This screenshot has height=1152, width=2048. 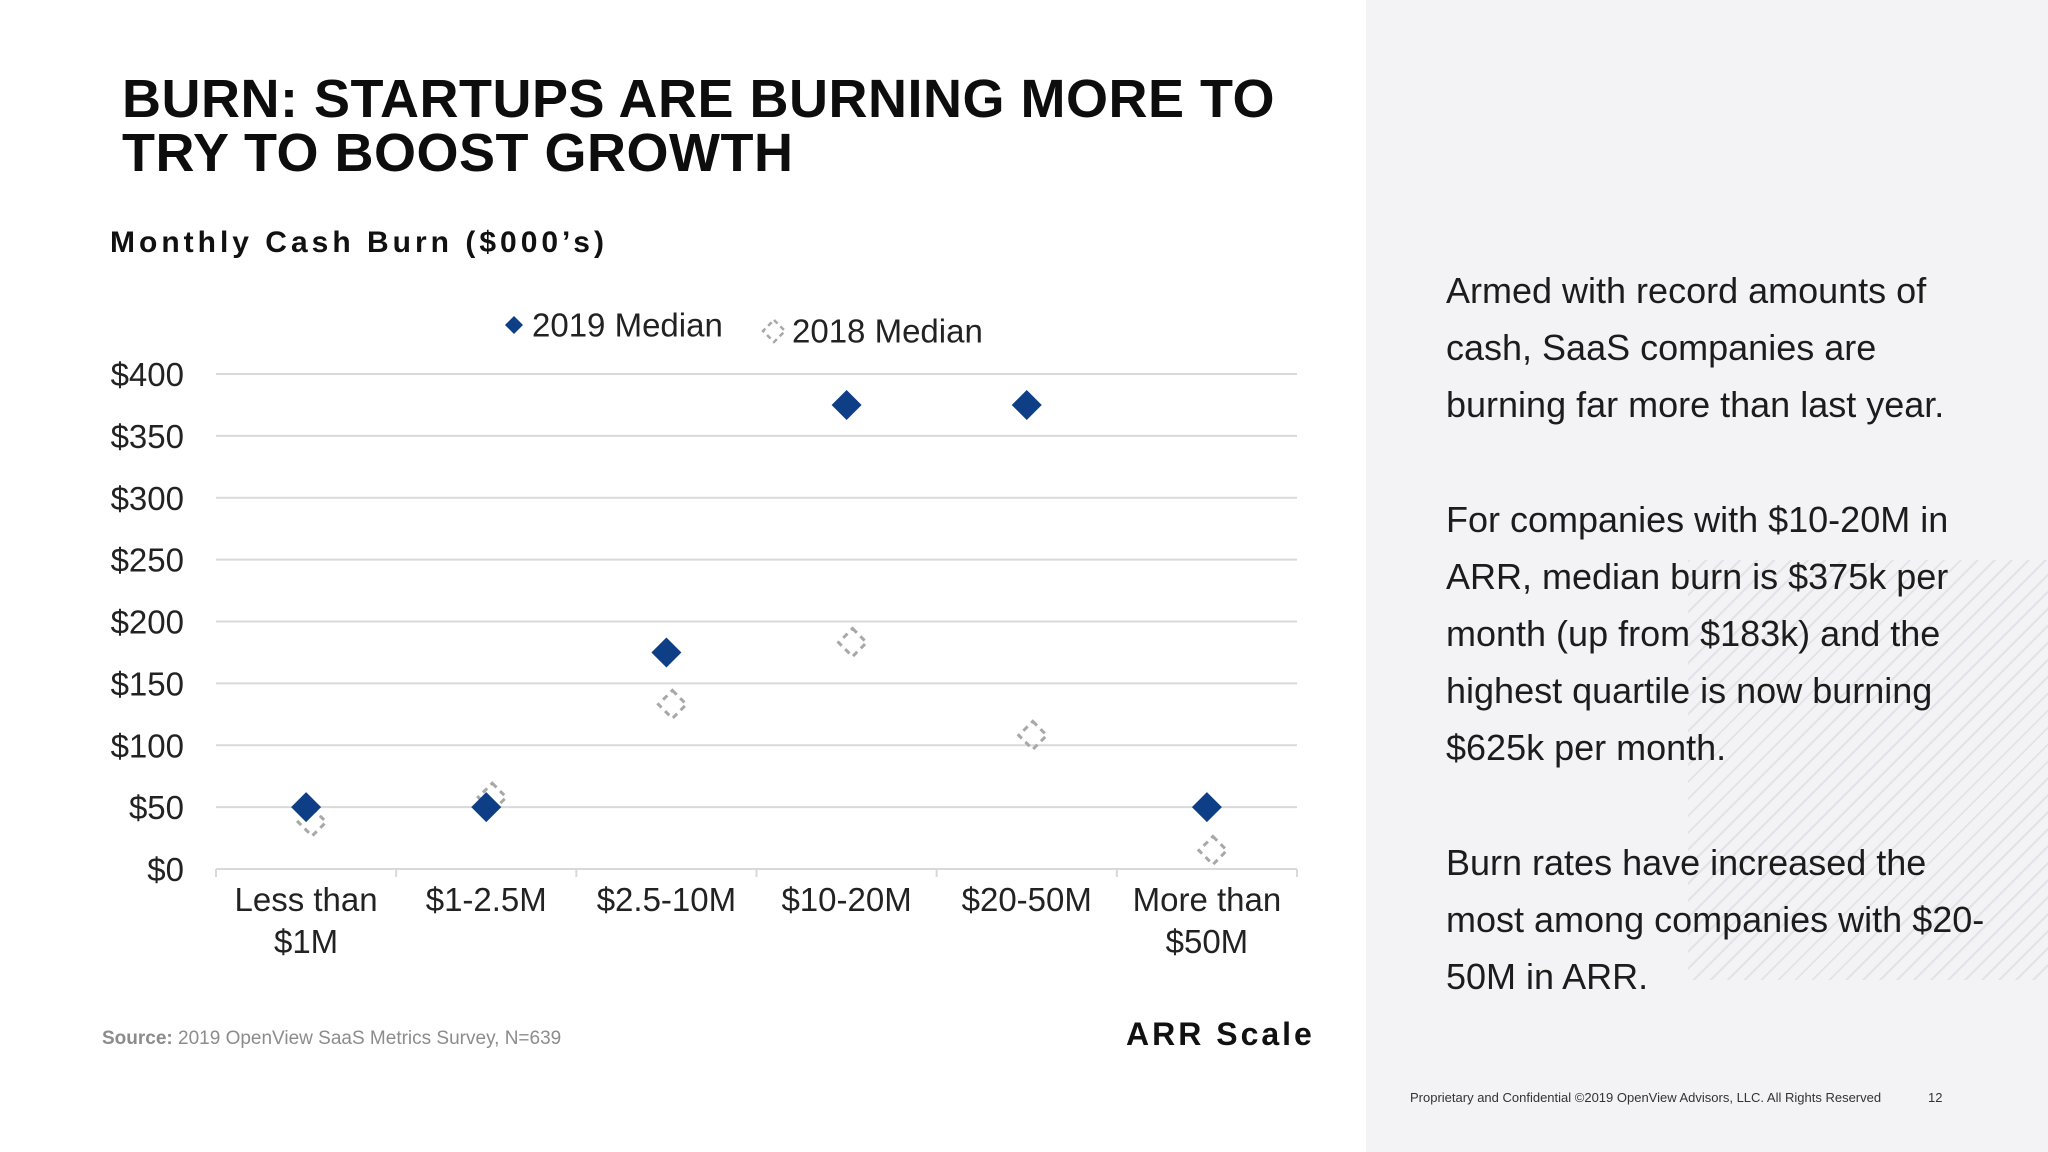 What do you see at coordinates (1207, 899) in the screenshot?
I see `x-tick-label: More than` at bounding box center [1207, 899].